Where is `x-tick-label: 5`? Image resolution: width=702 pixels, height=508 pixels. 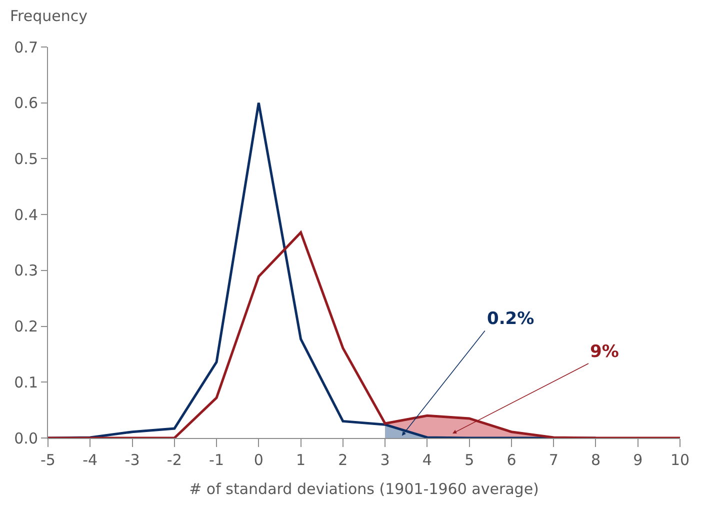
x-tick-label: 5 is located at coordinates (469, 460).